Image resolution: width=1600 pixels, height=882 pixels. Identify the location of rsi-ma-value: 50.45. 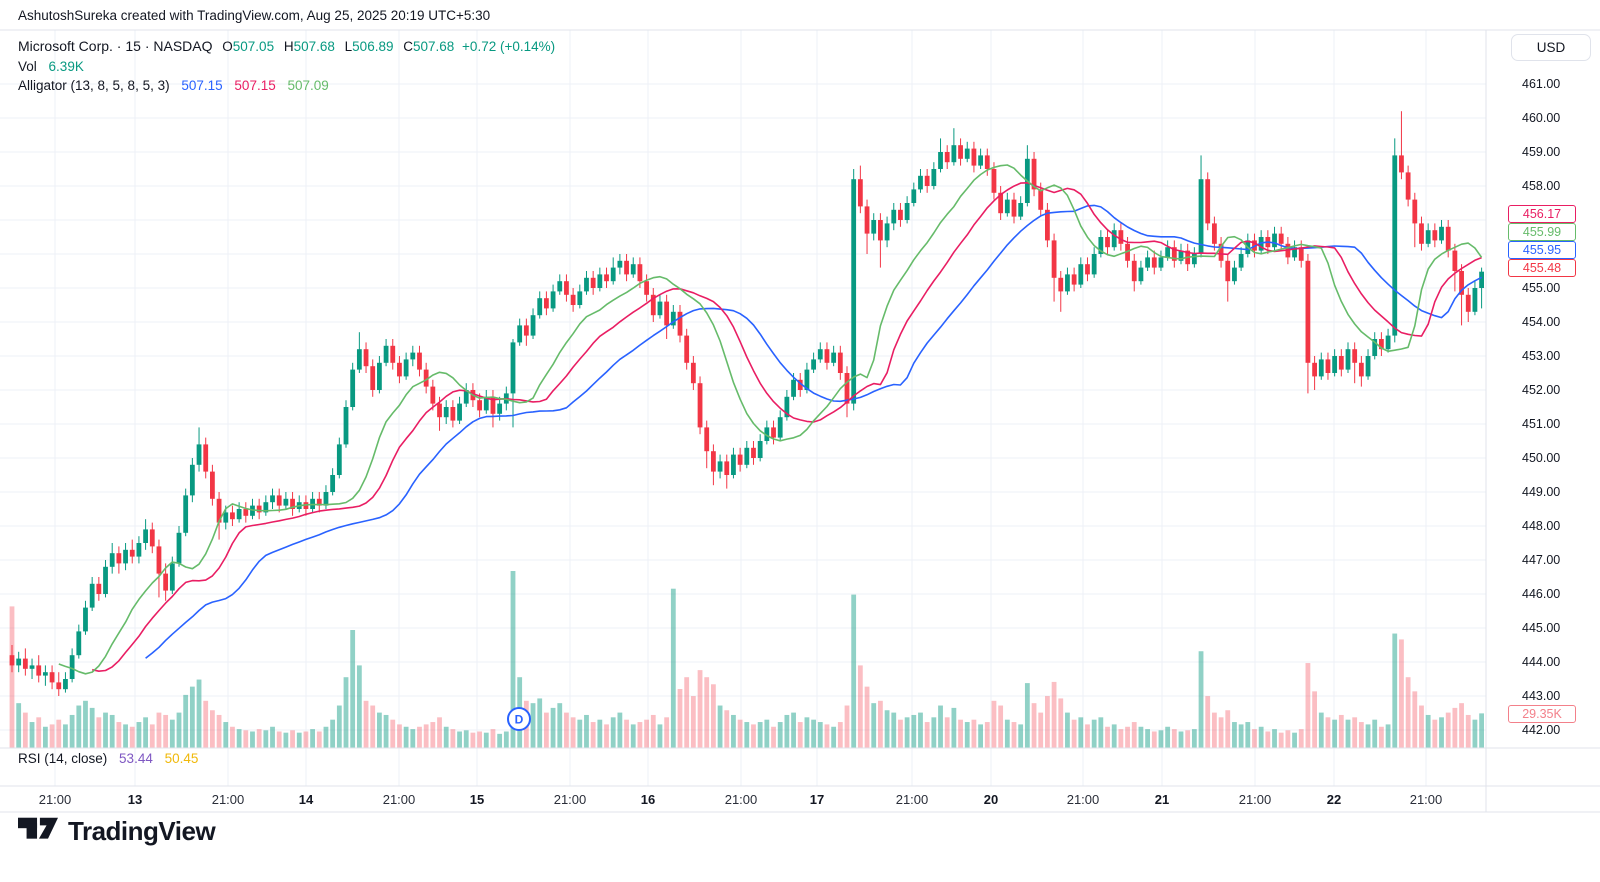
(181, 758).